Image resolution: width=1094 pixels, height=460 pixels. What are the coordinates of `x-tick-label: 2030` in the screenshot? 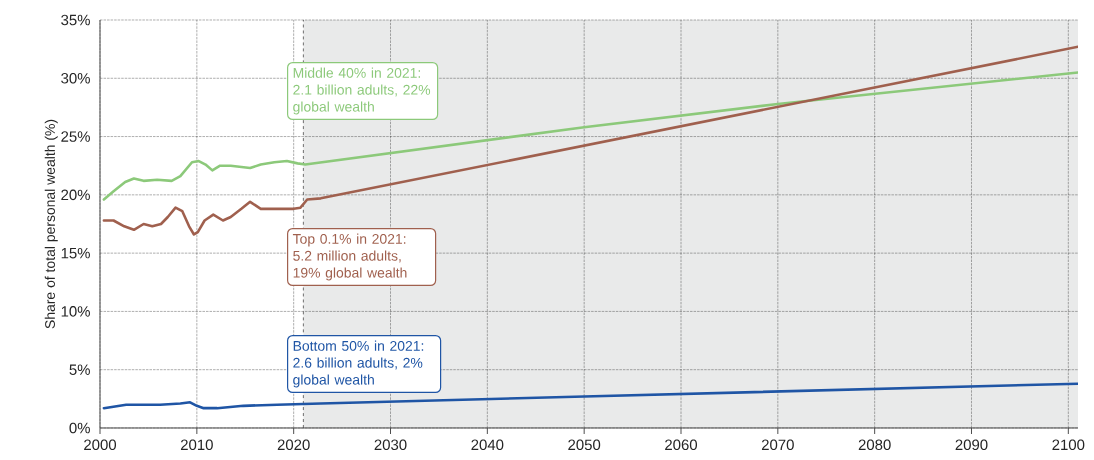 It's located at (390, 445).